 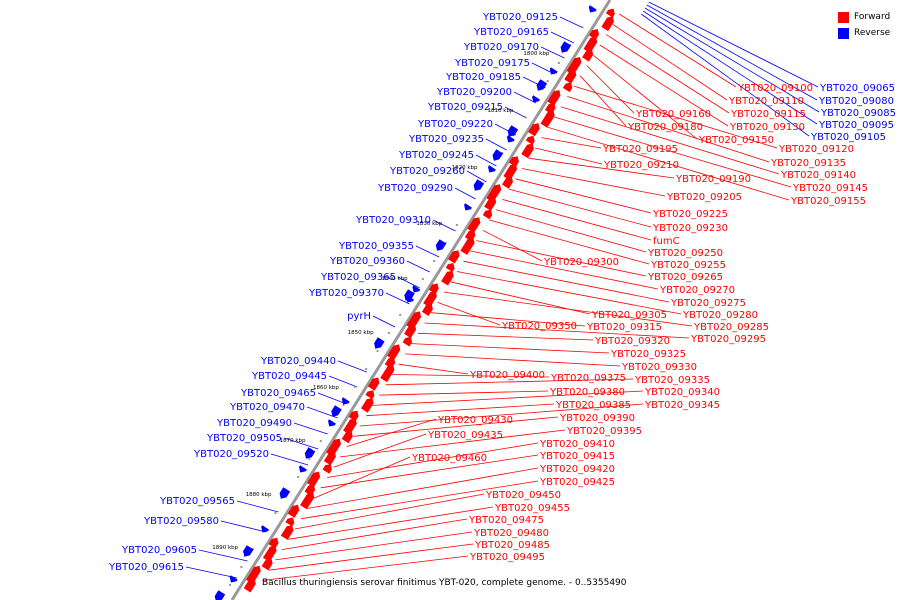 What do you see at coordinates (690, 228) in the screenshot?
I see `forward-gene-label-ybt020-09230: YBT020_09230` at bounding box center [690, 228].